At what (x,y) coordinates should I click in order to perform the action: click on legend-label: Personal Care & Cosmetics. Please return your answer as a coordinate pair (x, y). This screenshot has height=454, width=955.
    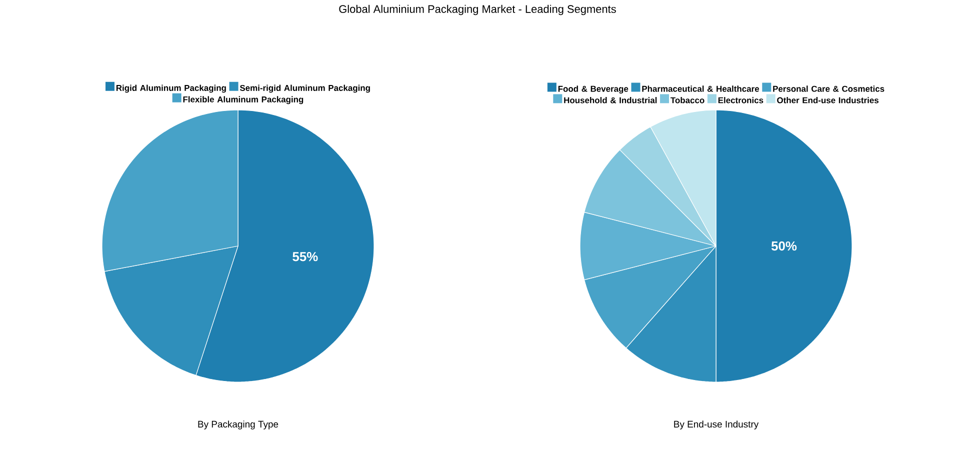
    Looking at the image, I should click on (828, 89).